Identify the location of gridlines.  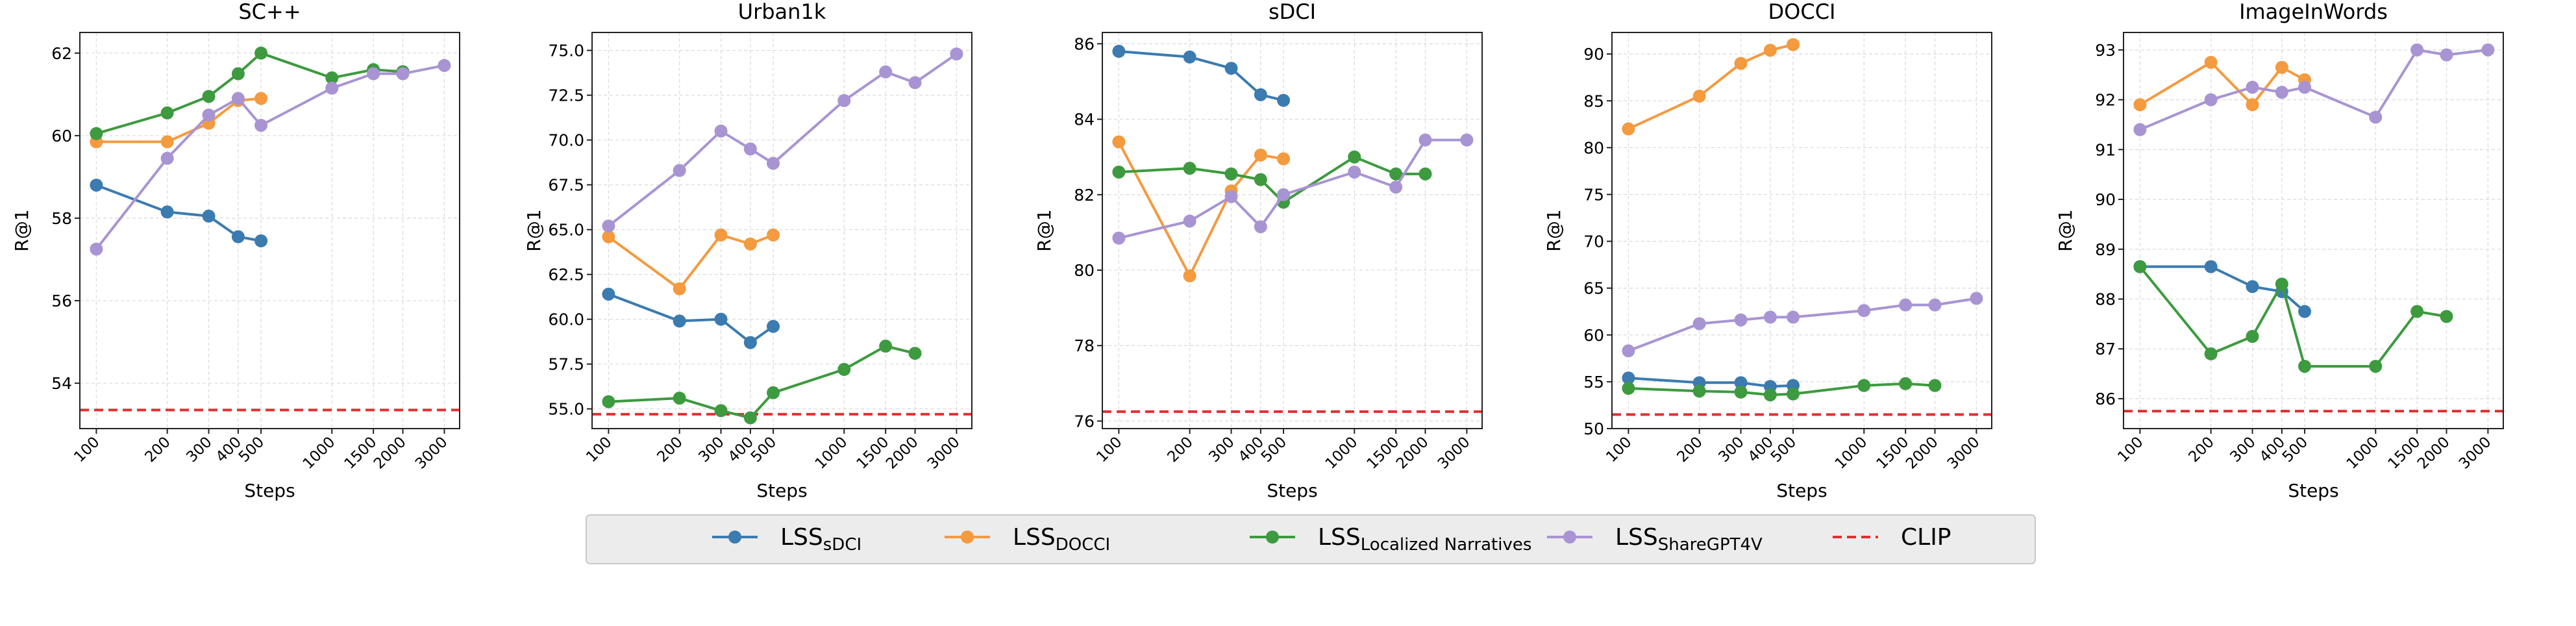
(782, 230).